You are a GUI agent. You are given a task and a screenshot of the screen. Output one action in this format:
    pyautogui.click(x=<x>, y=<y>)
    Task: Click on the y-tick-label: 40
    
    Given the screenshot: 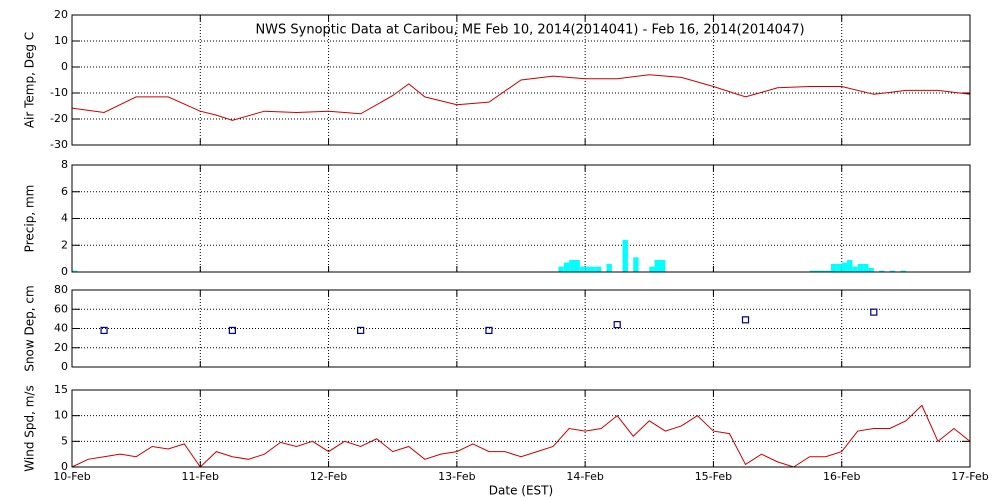 What is the action you would take?
    pyautogui.click(x=61, y=328)
    